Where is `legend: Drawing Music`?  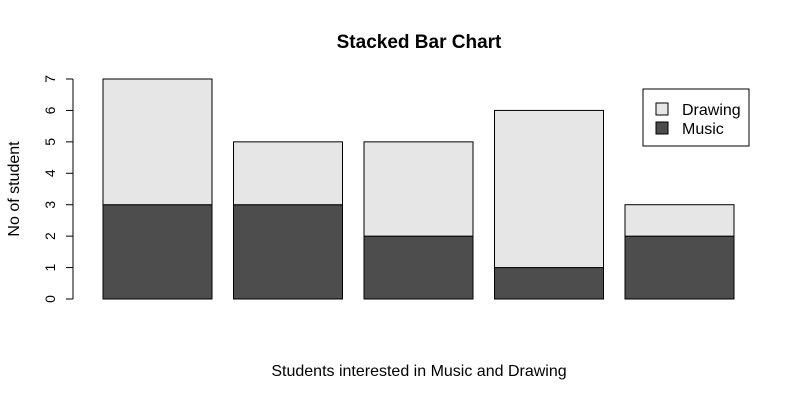 legend: Drawing Music is located at coordinates (696, 117).